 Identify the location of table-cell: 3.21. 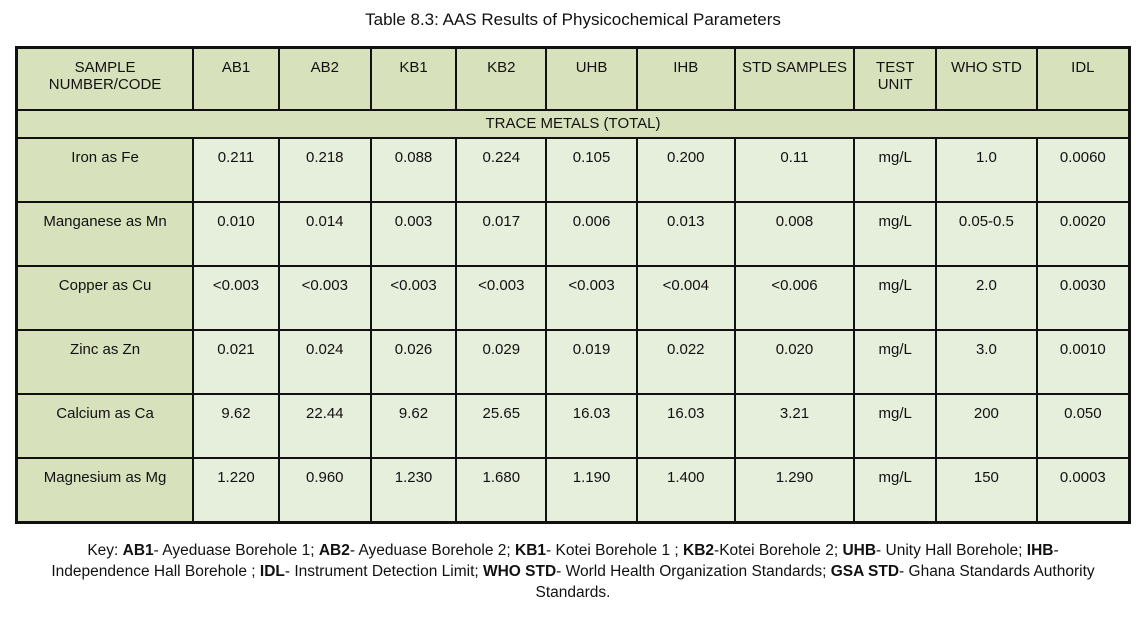
(794, 426).